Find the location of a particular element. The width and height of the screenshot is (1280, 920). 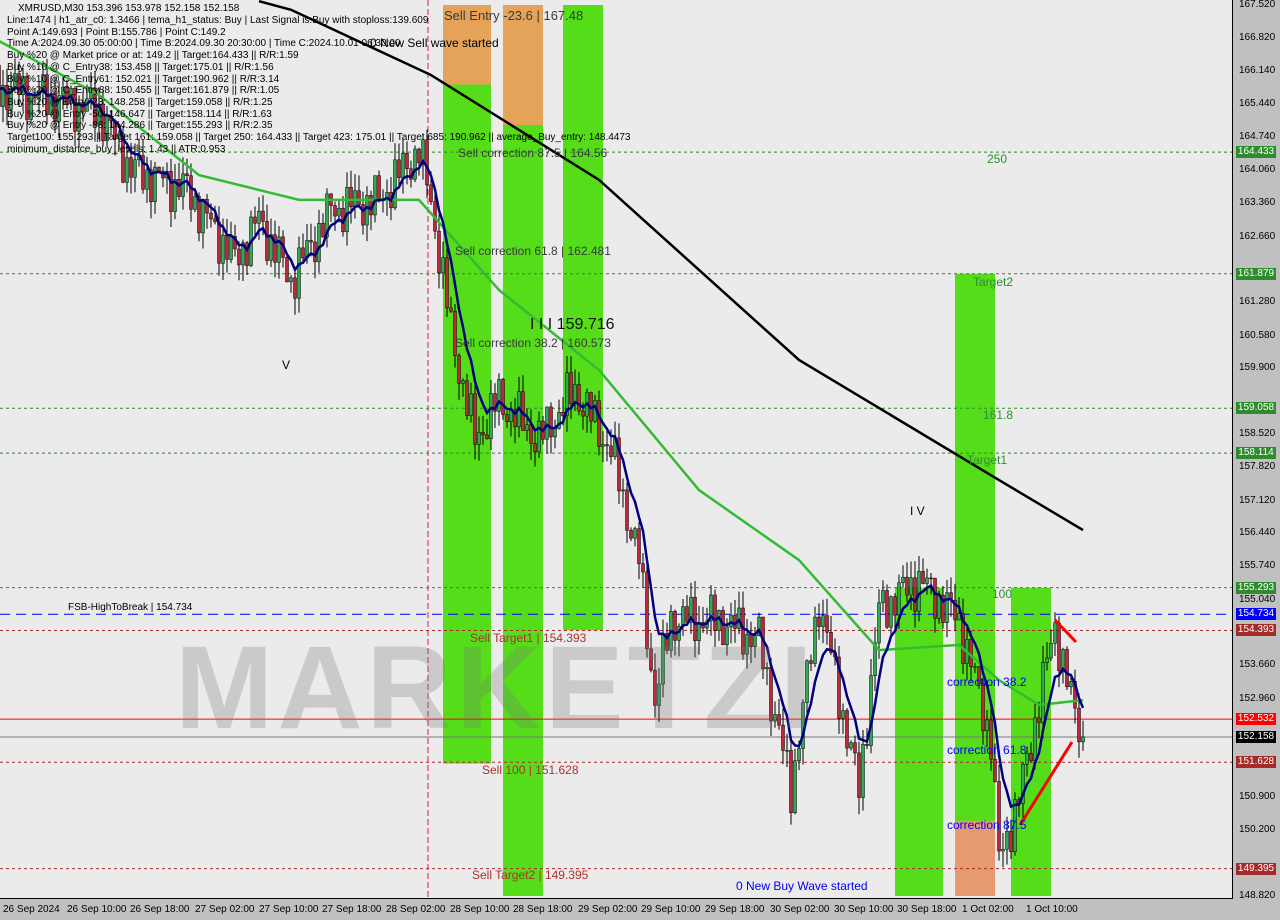

level-100-label: 100 is located at coordinates (1002, 594).